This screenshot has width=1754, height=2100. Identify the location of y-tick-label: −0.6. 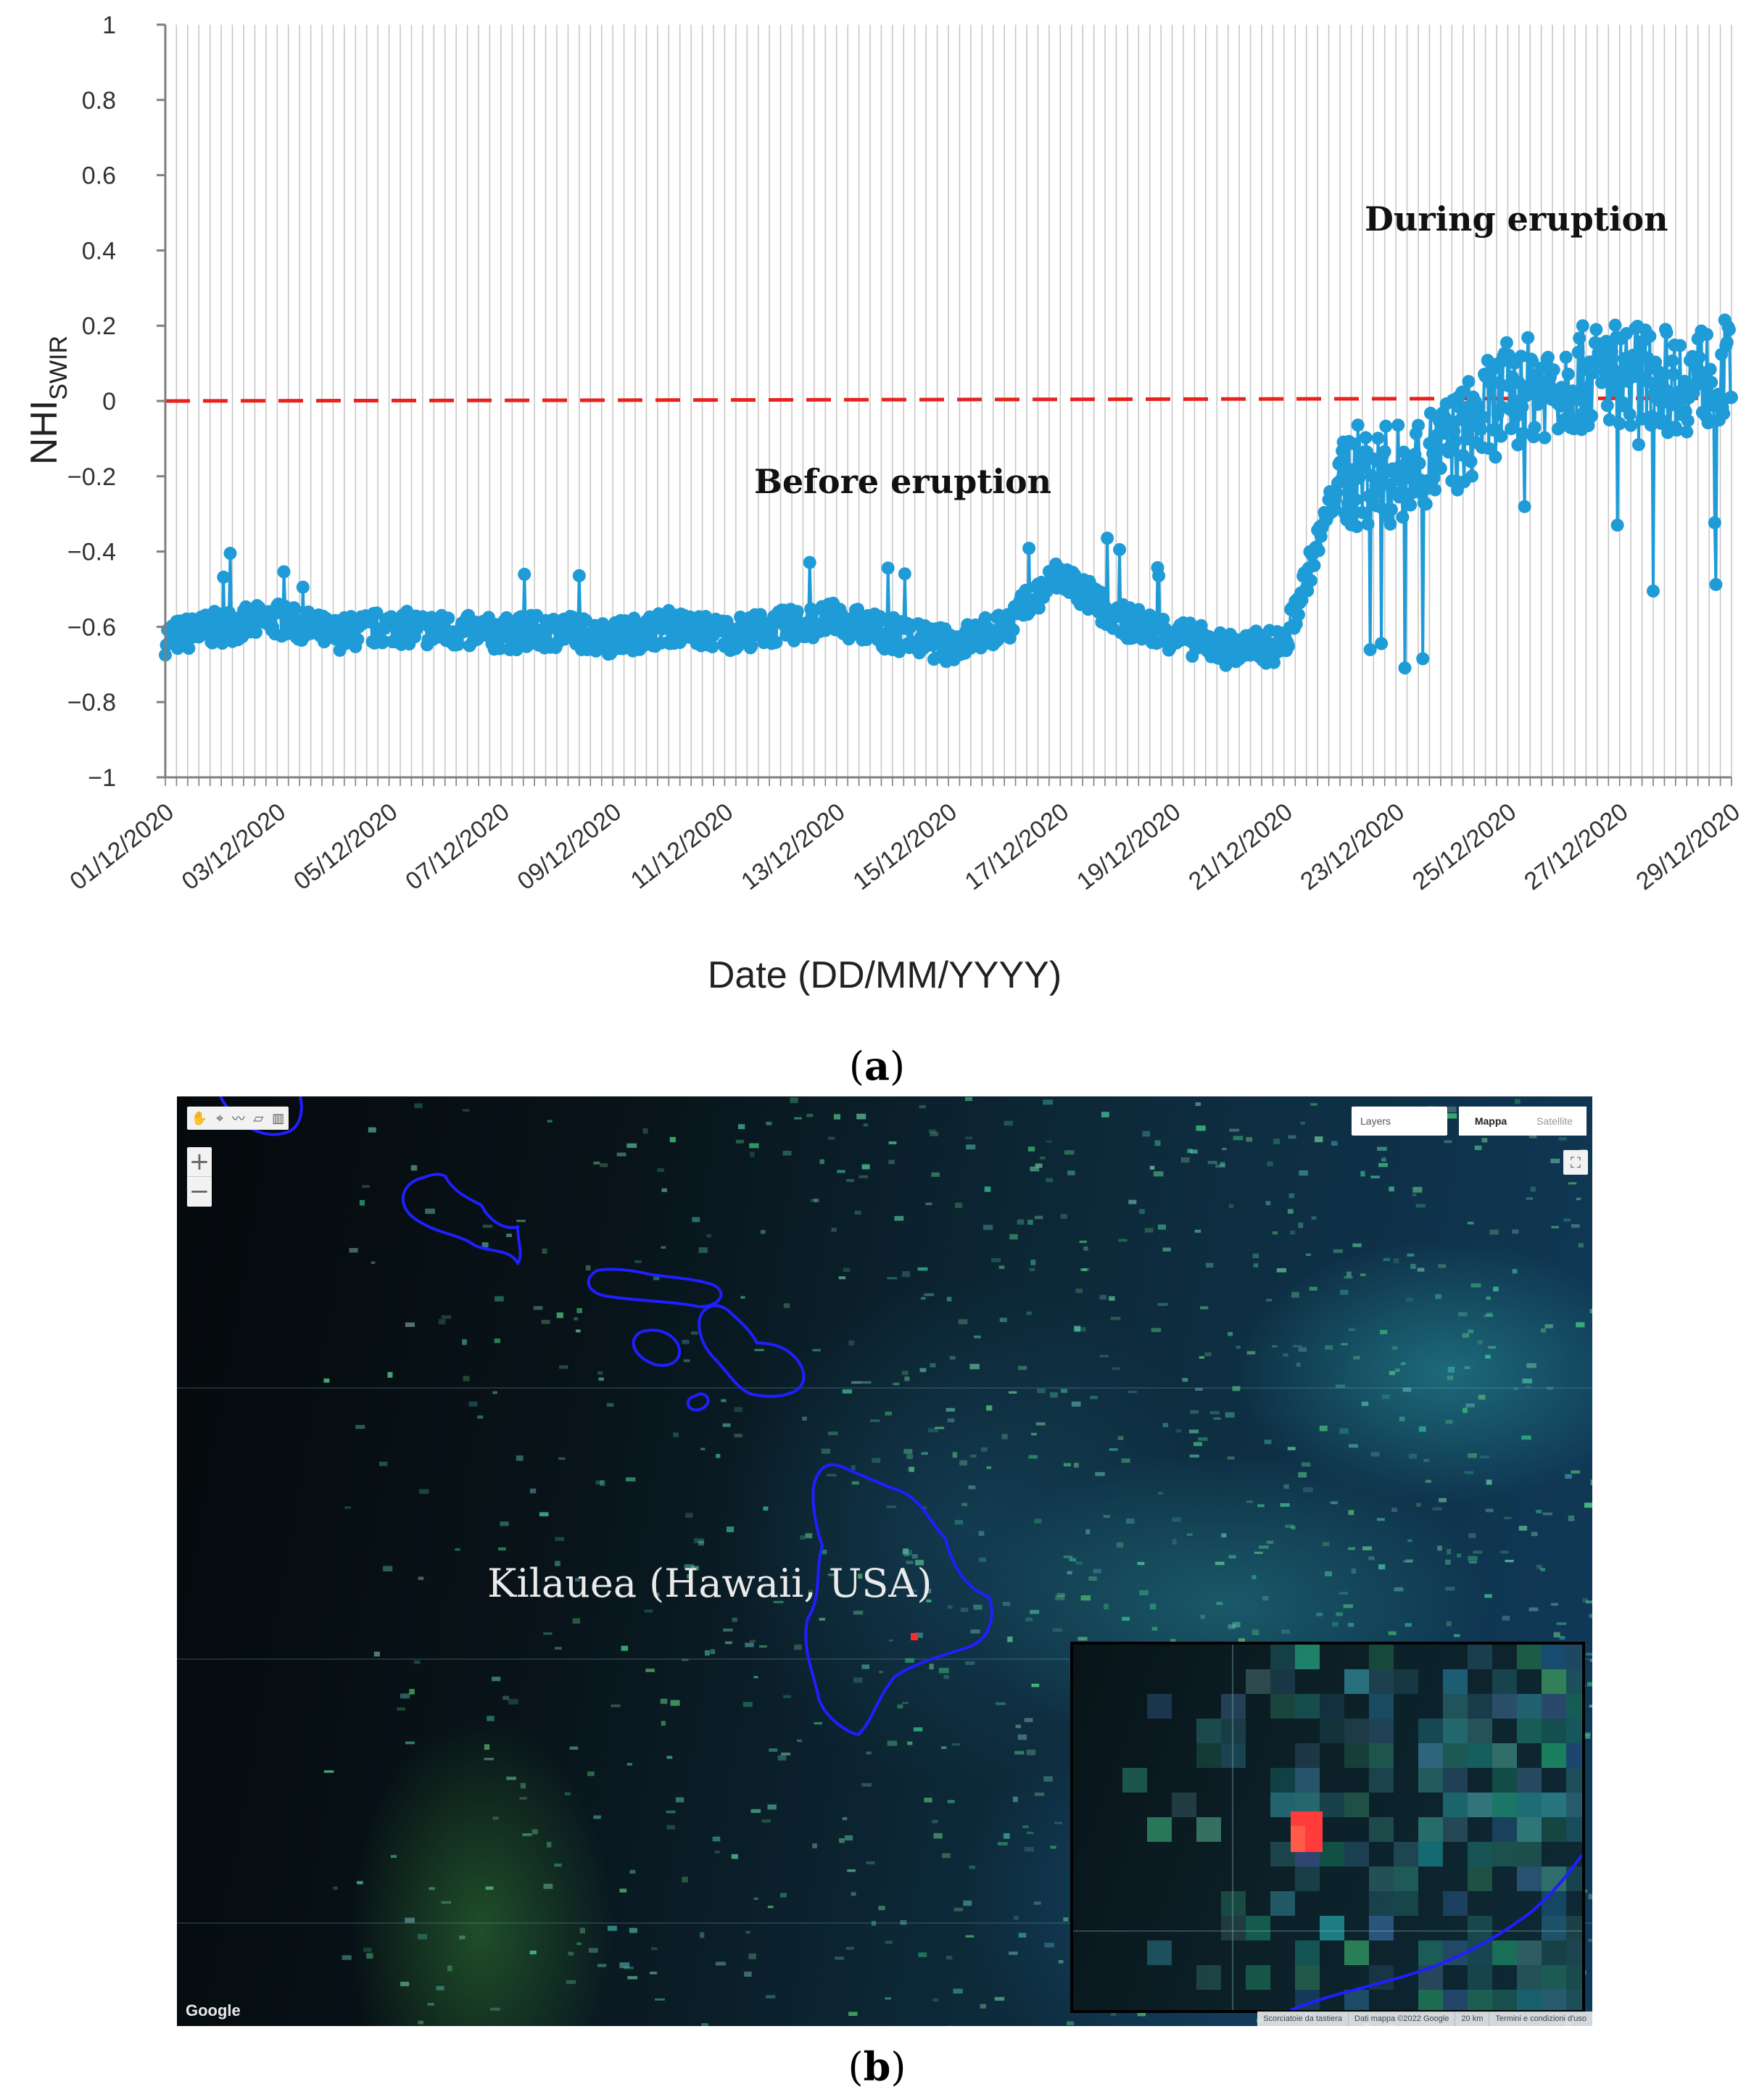
(91, 627).